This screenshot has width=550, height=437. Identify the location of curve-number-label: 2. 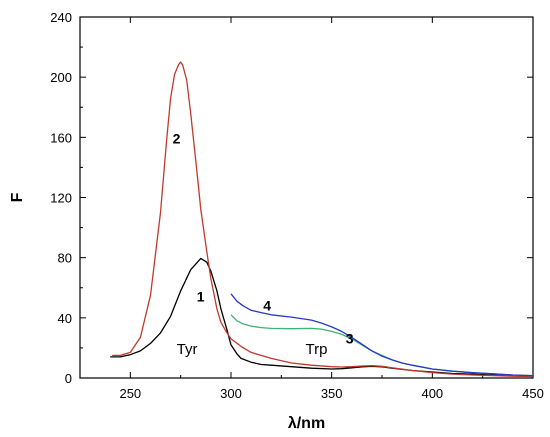
(177, 138).